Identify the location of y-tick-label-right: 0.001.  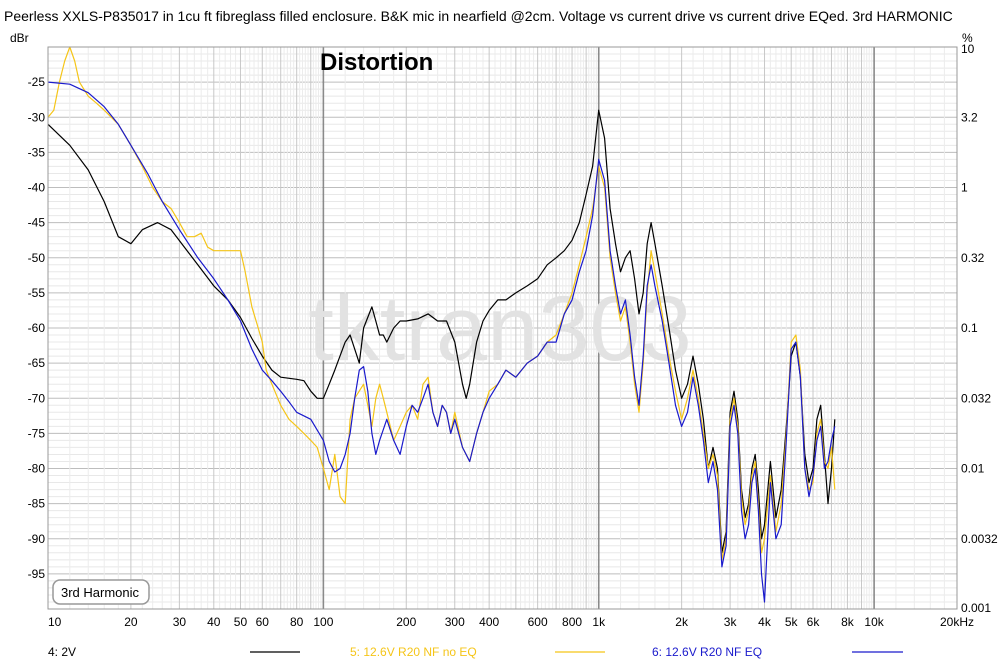
(976, 608).